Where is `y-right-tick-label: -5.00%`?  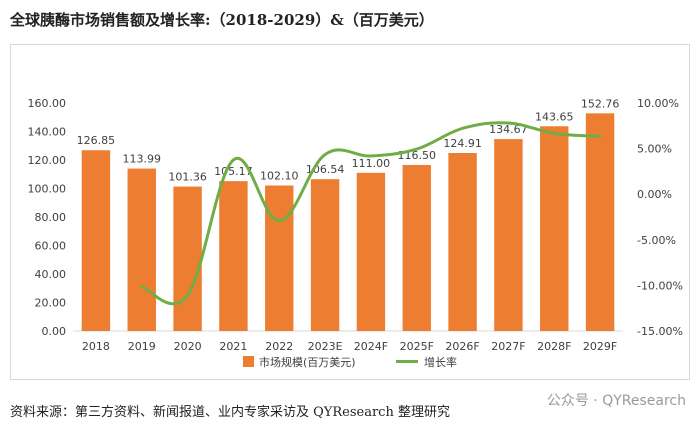 y-right-tick-label: -5.00% is located at coordinates (656, 240).